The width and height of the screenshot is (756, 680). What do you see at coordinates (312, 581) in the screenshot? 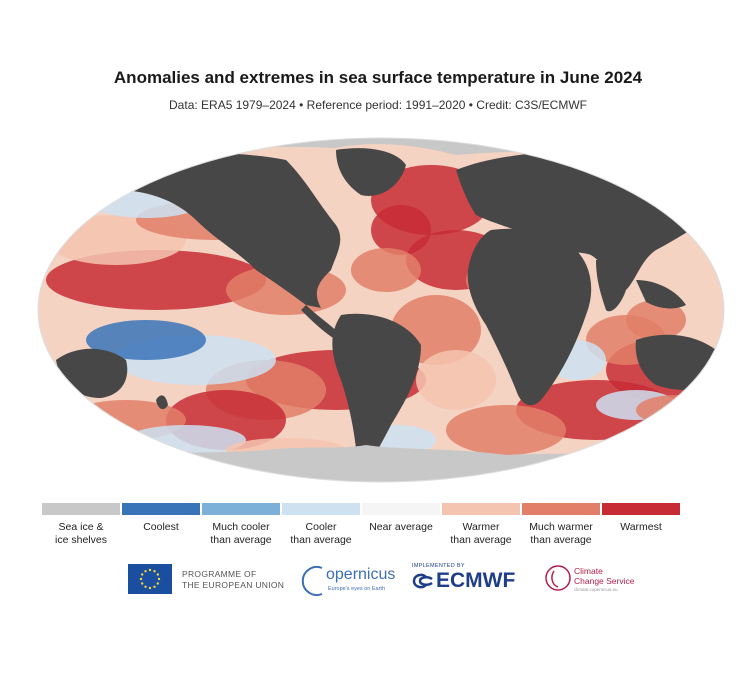
I see `copernicus-logo-icon` at bounding box center [312, 581].